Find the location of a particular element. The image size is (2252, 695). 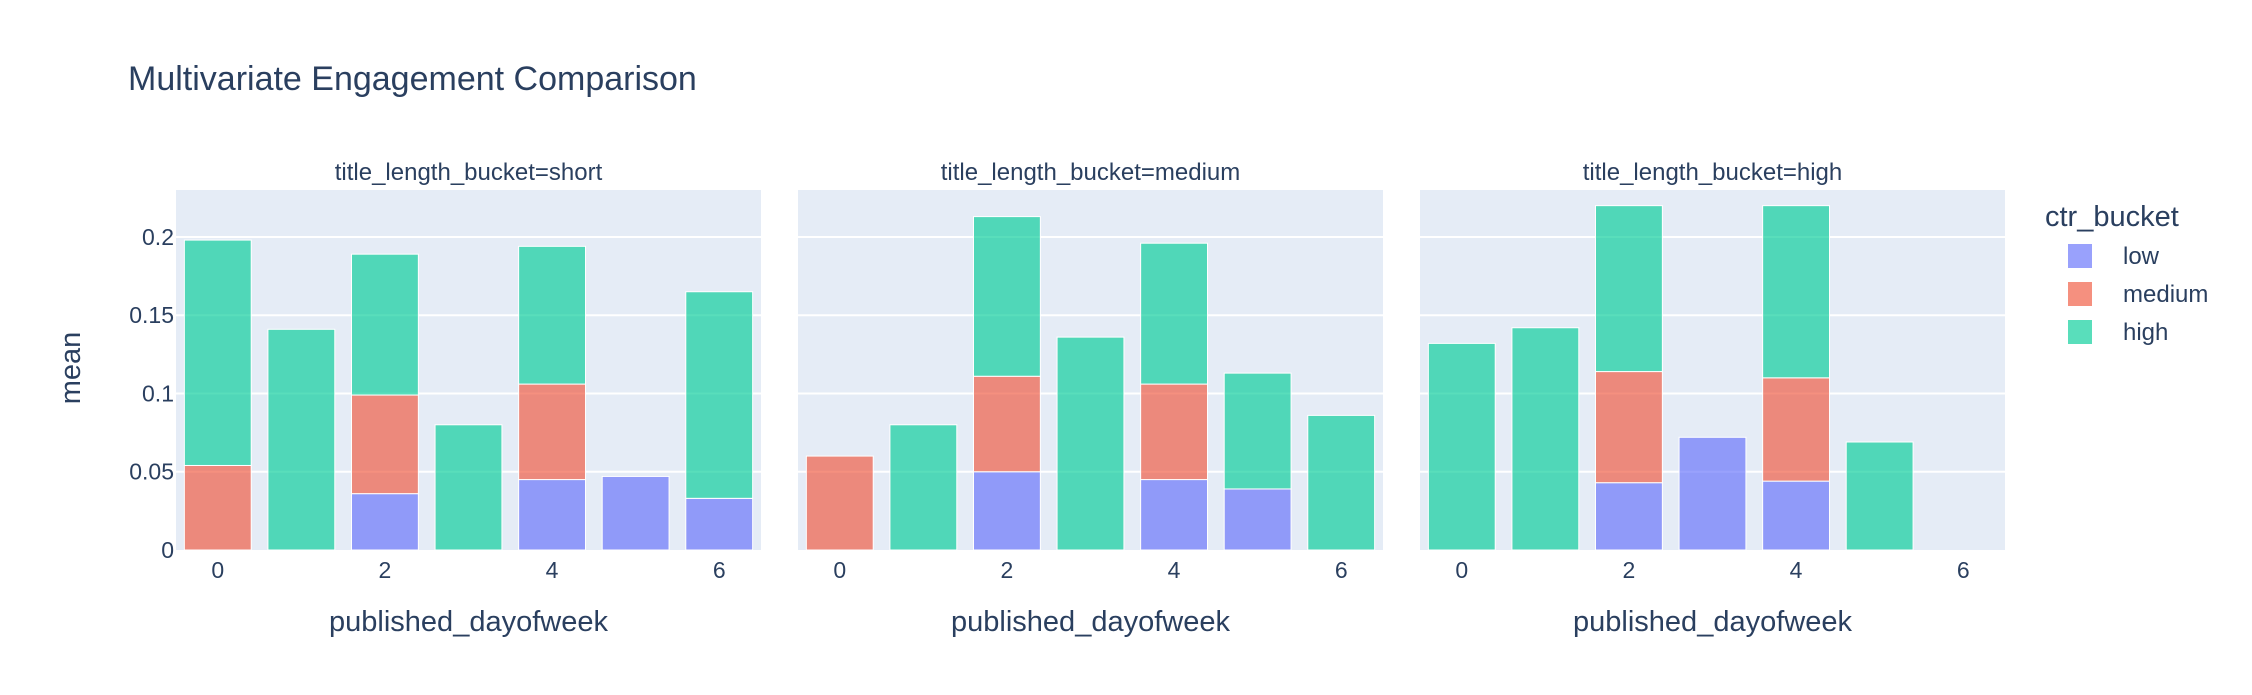

y-tick-label: 0 is located at coordinates (167, 550).